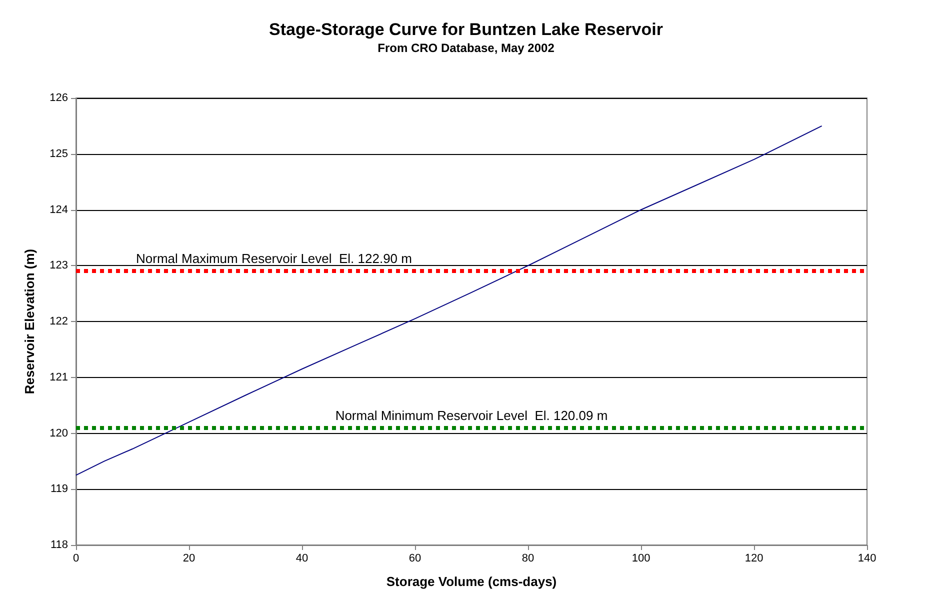 The image size is (932, 615). Describe the element at coordinates (471, 581) in the screenshot. I see `x-axis-title: Storage Volume (cms-days)` at that location.